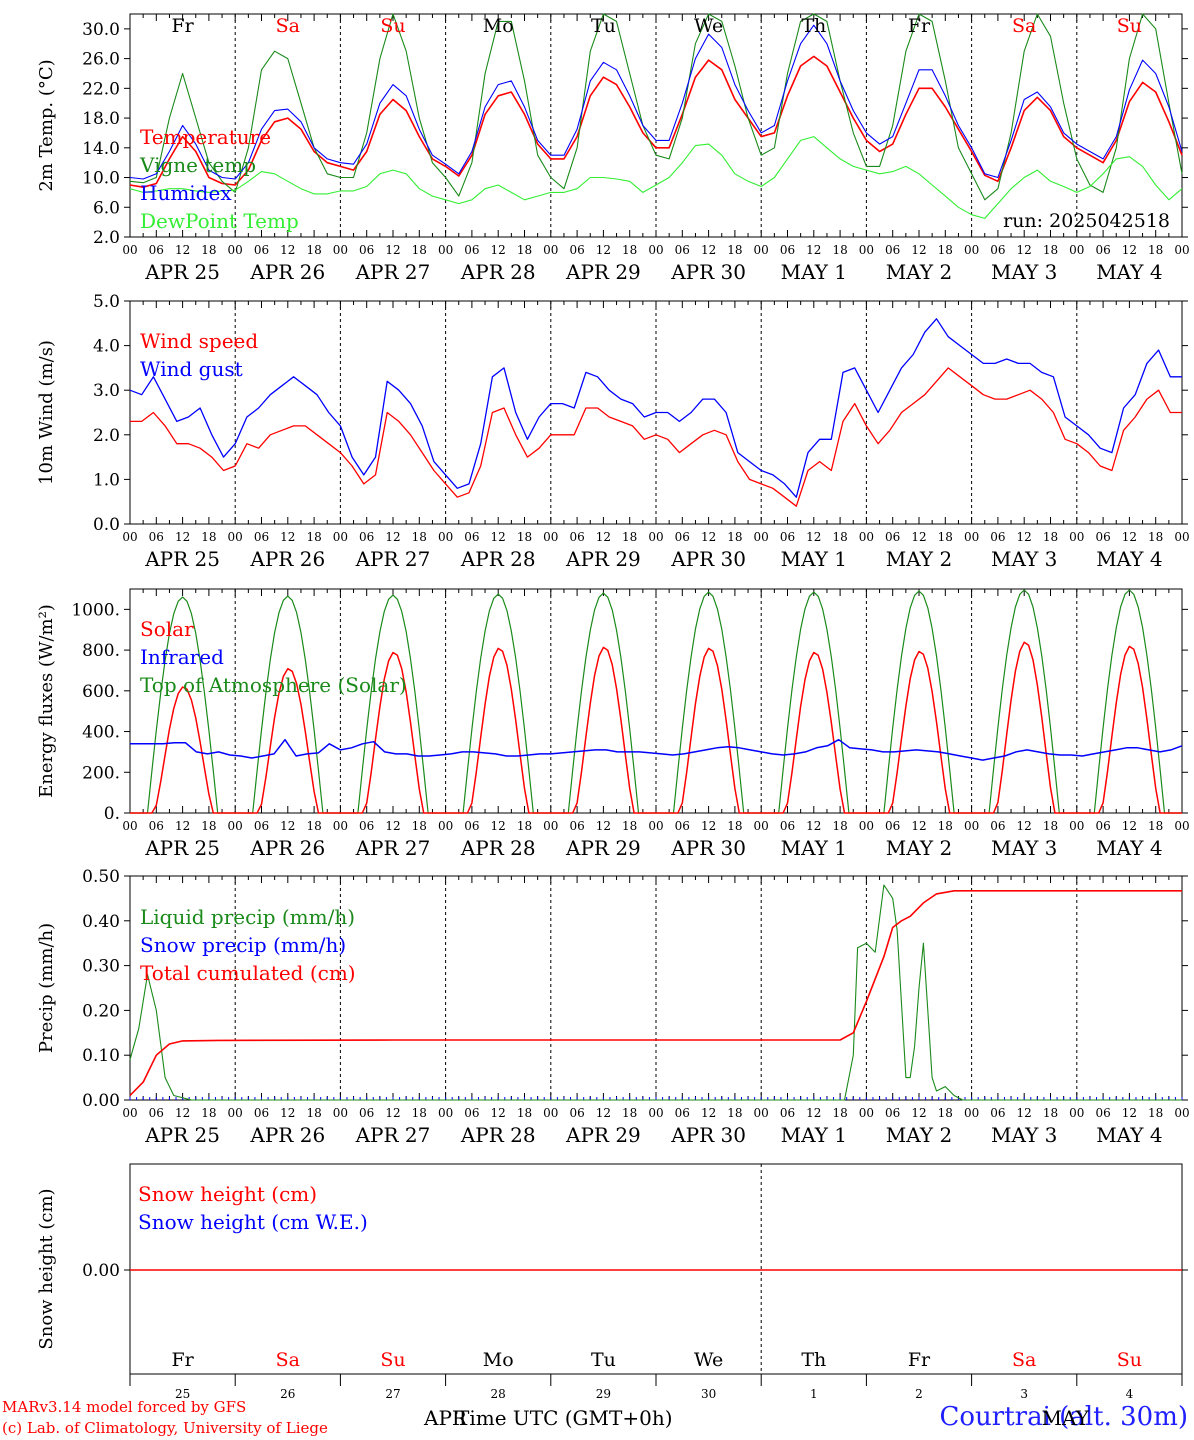 The width and height of the screenshot is (1194, 1440). I want to click on station-name: MAY Courtrai (alt. 30m), so click(1064, 1417).